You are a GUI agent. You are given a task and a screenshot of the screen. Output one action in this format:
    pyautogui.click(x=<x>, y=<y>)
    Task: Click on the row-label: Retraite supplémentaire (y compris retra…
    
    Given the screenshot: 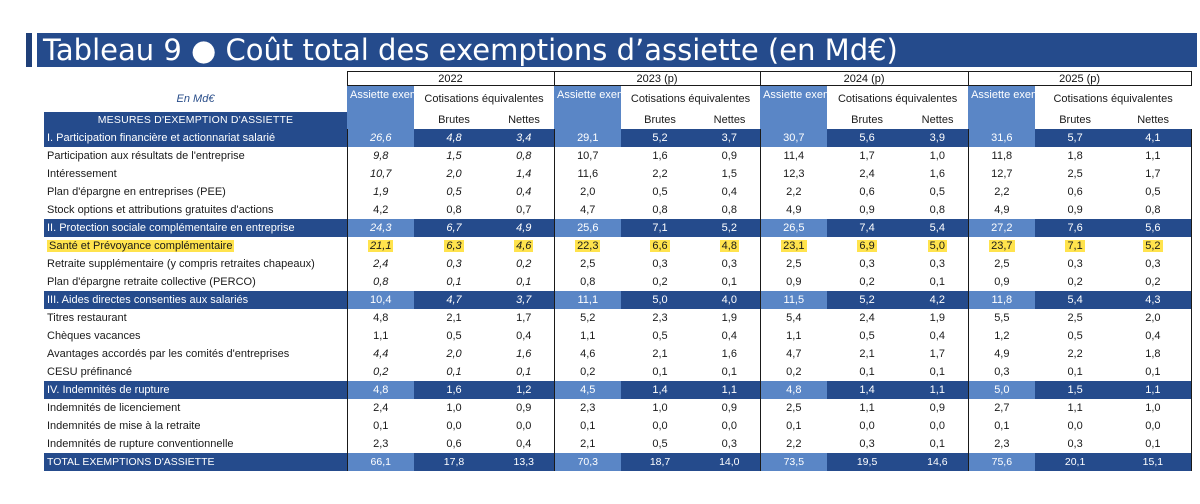 What is the action you would take?
    pyautogui.click(x=195, y=264)
    